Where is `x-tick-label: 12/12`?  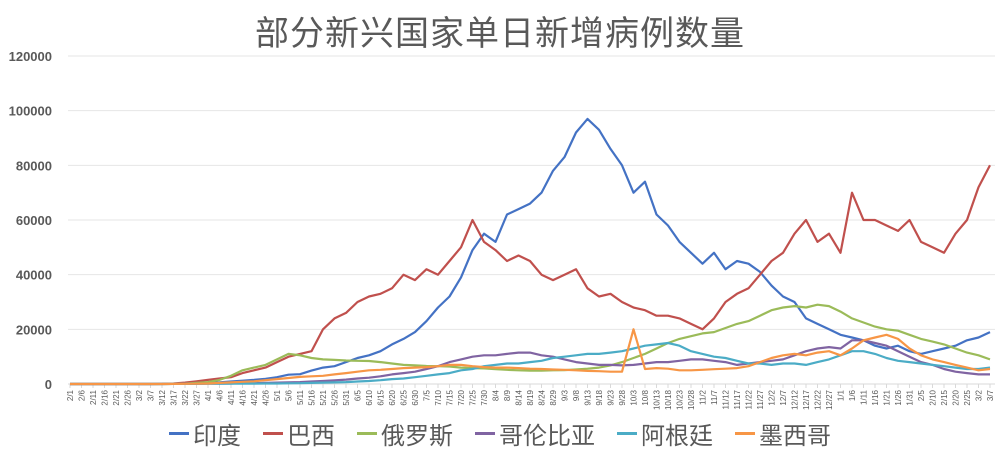 x-tick-label: 12/12 is located at coordinates (795, 399).